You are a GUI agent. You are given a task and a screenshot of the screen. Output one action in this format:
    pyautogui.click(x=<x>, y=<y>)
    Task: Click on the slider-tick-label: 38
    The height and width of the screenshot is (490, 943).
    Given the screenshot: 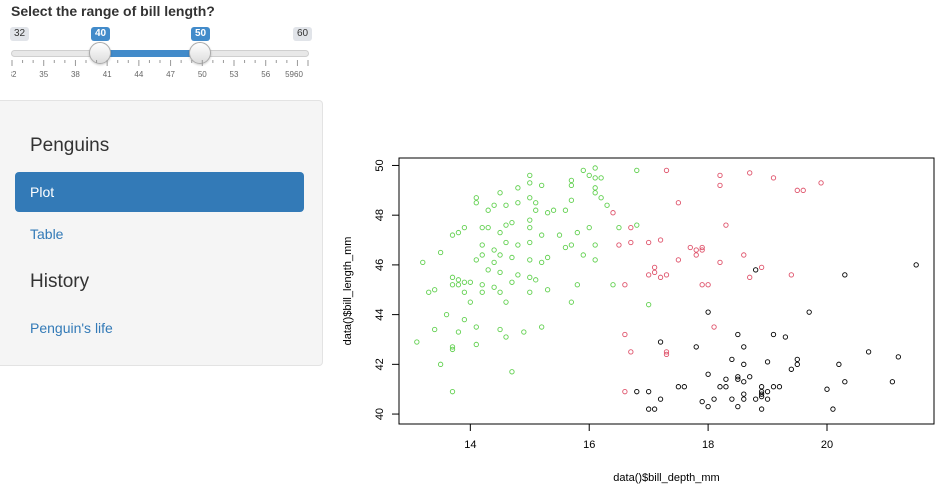 What is the action you would take?
    pyautogui.click(x=75, y=74)
    